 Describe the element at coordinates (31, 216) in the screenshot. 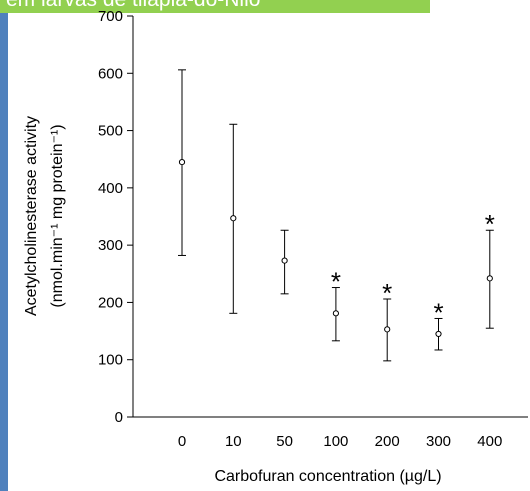

I see `y-axis-title-line1: Acetylcholinesterase activity` at that location.